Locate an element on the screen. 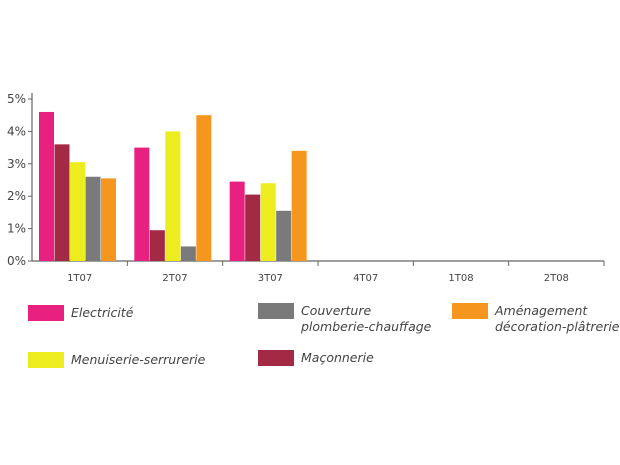 The height and width of the screenshot is (465, 620). y-tick-label: 0% is located at coordinates (16, 261).